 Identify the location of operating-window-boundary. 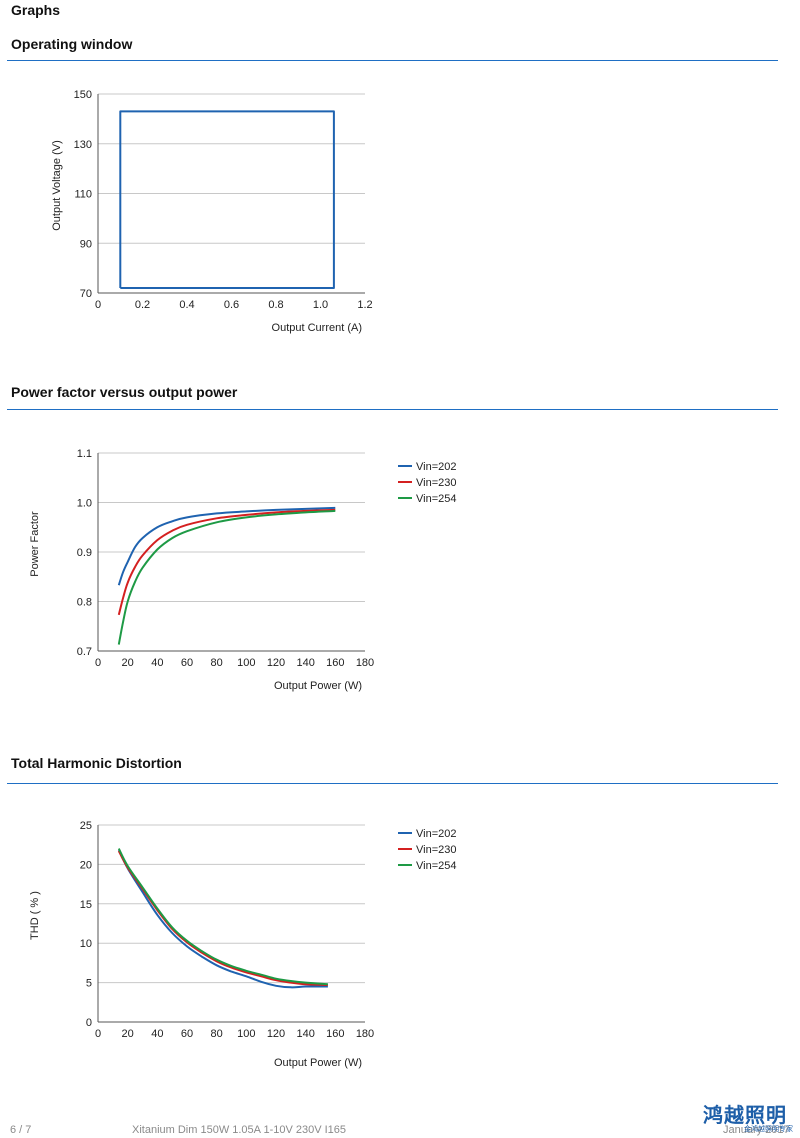
(227, 199).